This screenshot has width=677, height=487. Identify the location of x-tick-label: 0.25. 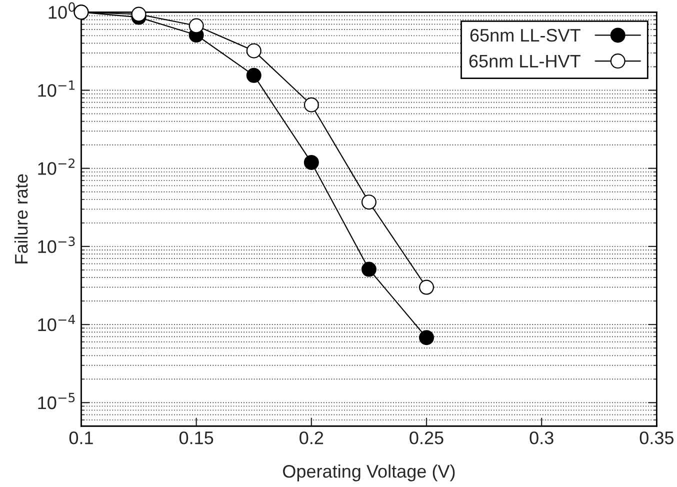
(427, 437).